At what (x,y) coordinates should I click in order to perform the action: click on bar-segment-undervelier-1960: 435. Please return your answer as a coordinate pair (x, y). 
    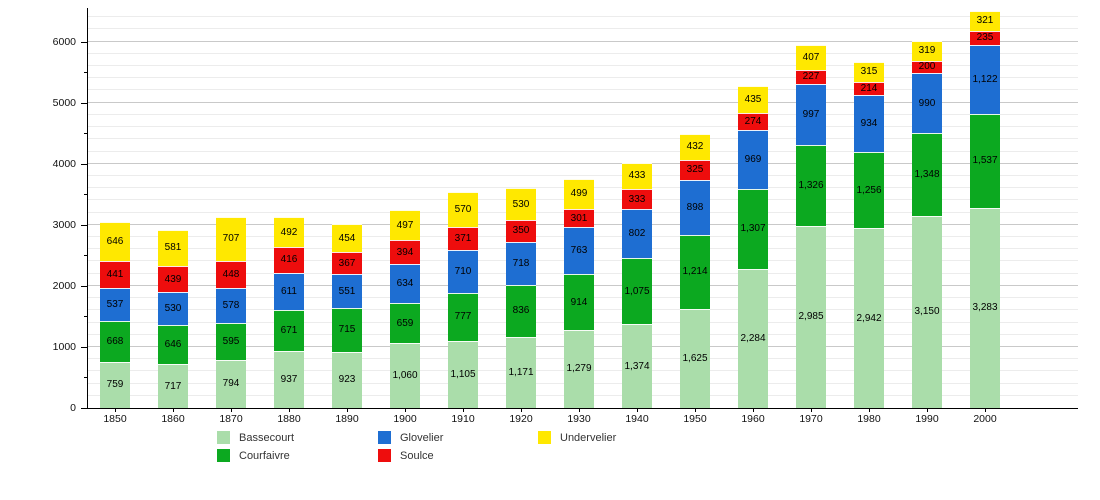
    Looking at the image, I should click on (753, 99).